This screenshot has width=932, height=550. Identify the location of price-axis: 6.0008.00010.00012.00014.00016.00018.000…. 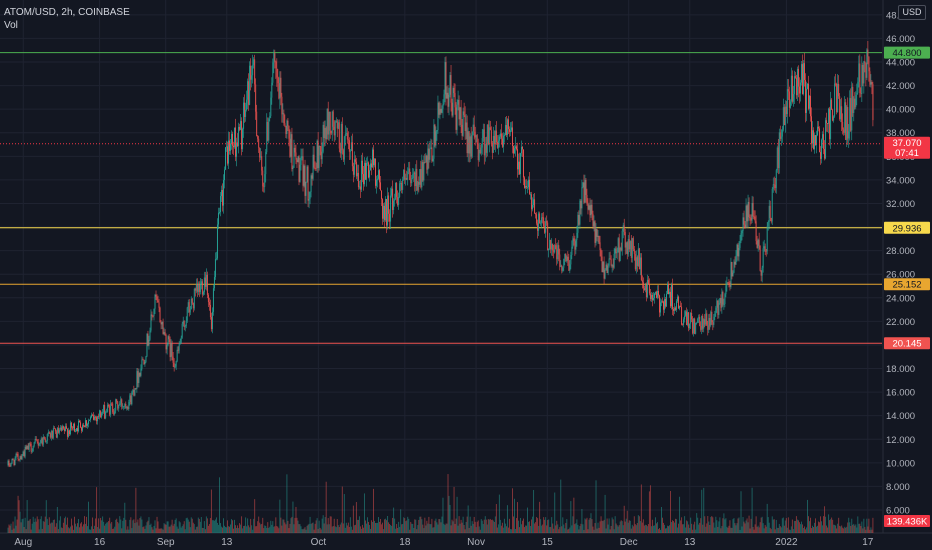
(900, 263).